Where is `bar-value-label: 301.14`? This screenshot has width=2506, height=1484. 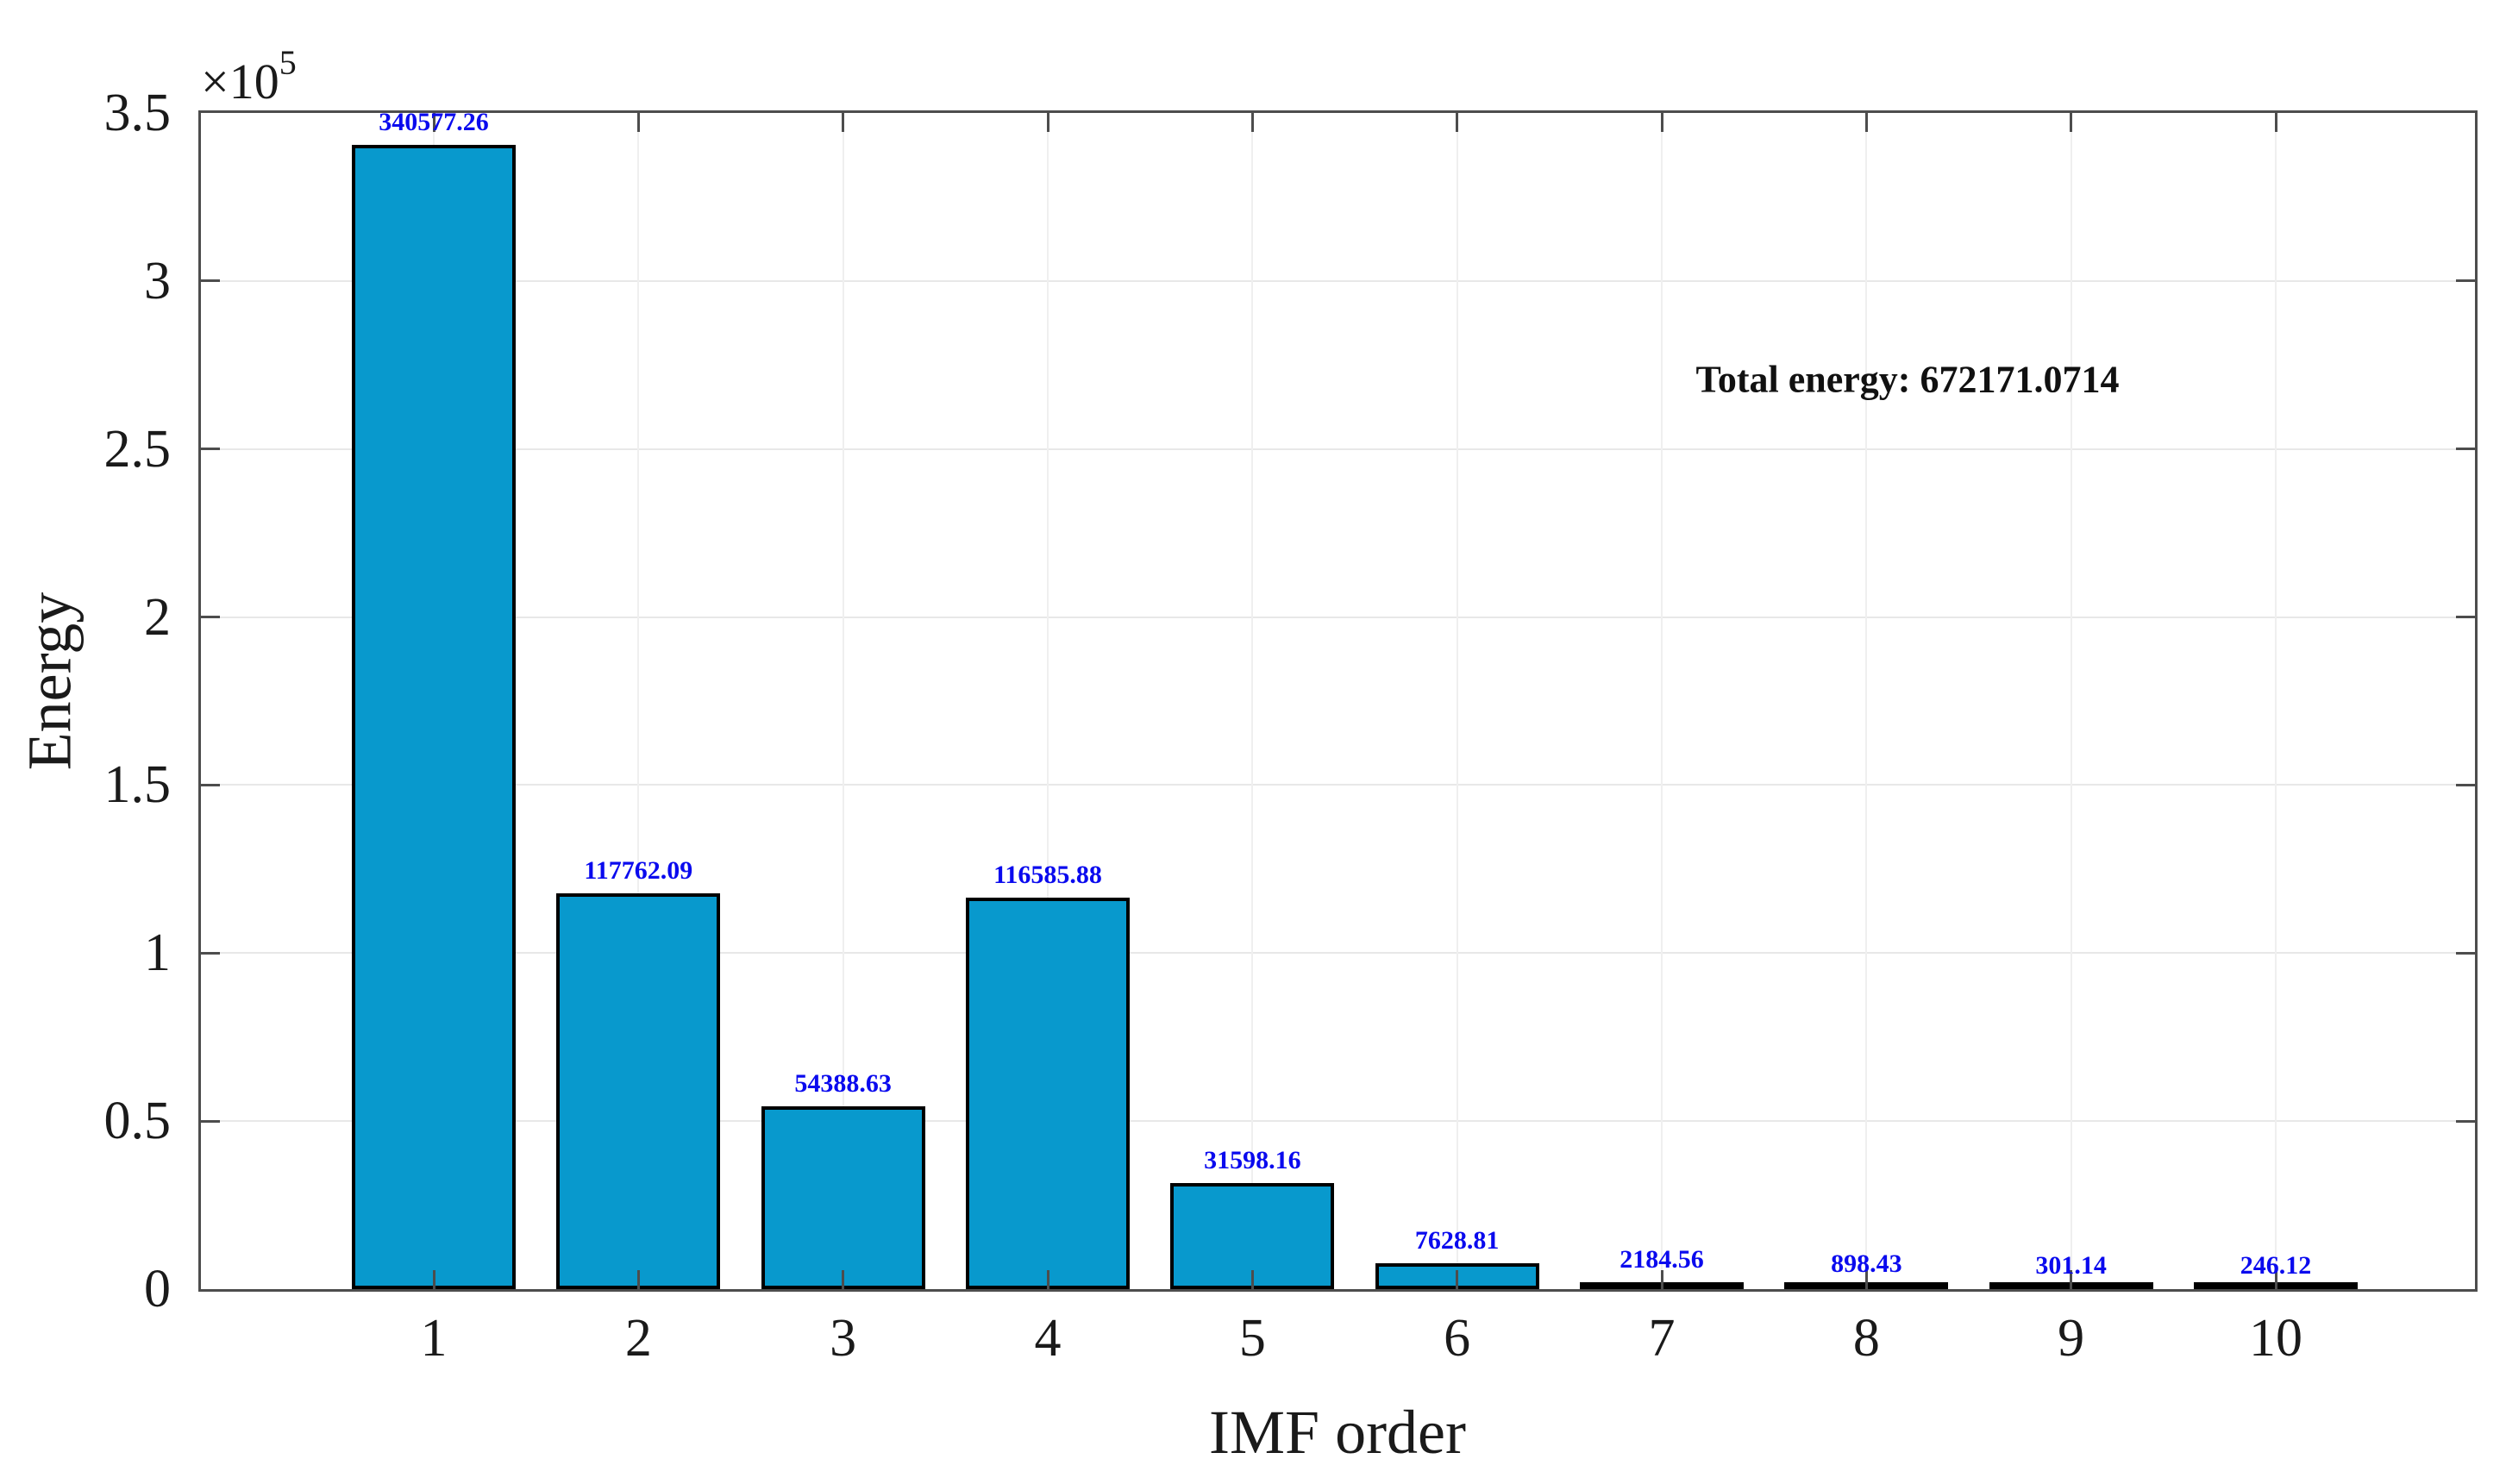
bar-value-label: 301.14 is located at coordinates (2071, 1265).